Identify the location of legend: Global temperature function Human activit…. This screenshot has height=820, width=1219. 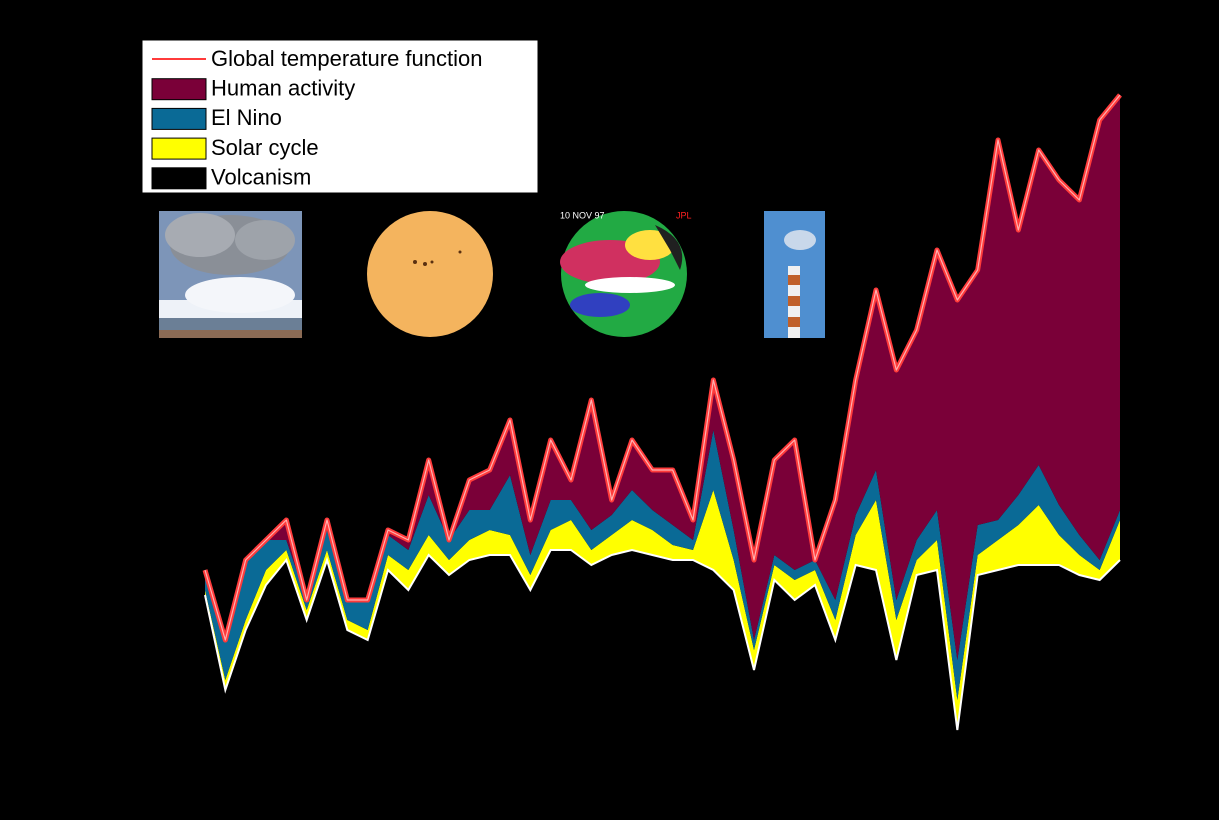
(340, 116).